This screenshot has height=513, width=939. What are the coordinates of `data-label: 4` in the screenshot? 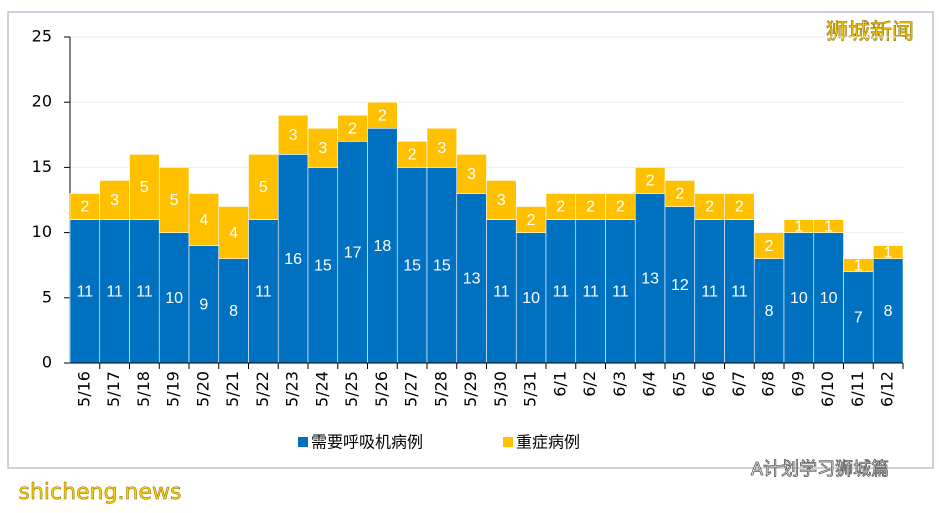 It's located at (203, 220).